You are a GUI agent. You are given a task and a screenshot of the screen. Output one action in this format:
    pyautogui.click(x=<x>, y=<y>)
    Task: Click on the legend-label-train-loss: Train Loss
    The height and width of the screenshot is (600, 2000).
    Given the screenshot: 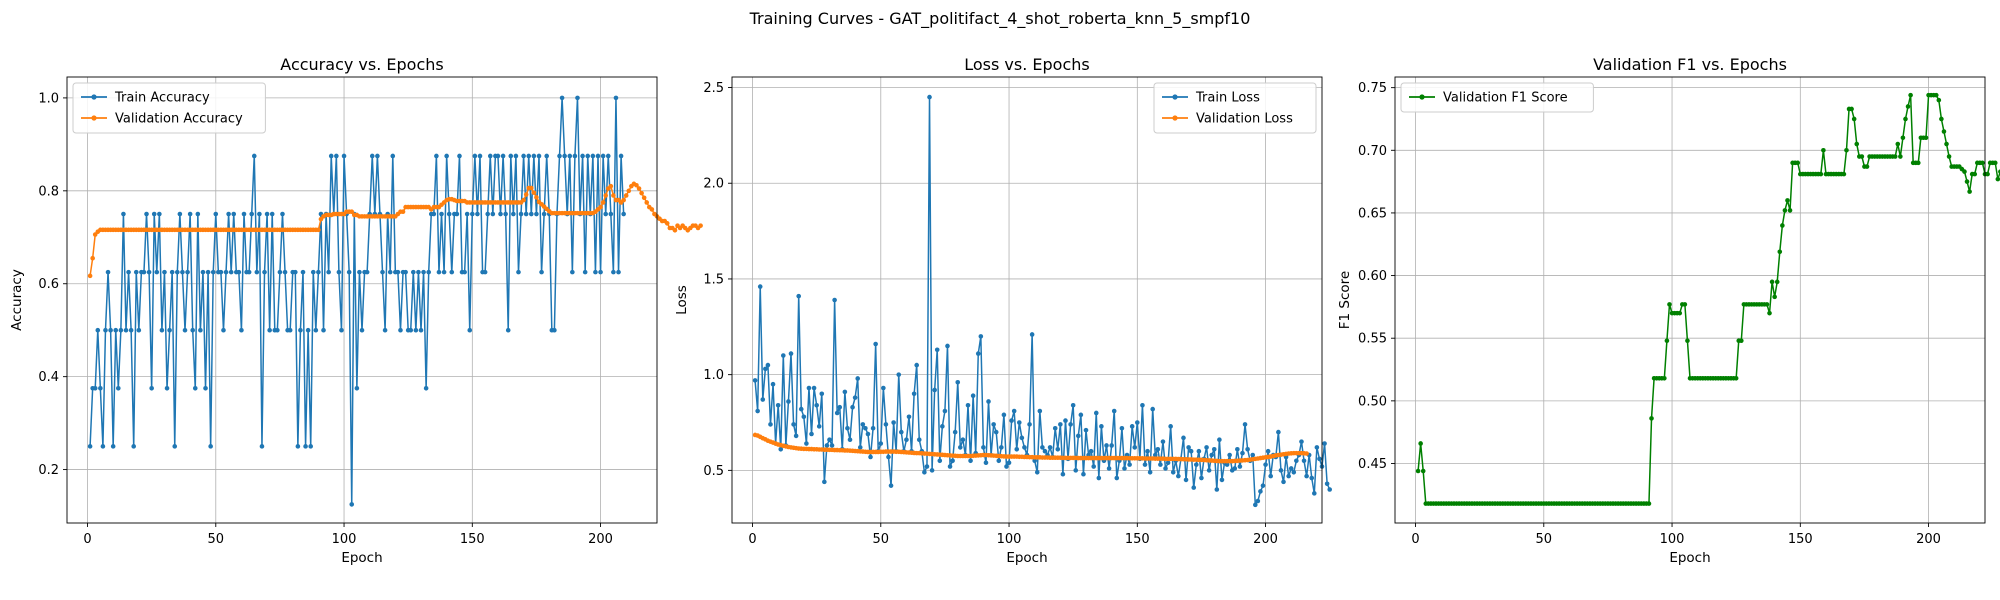 What is the action you would take?
    pyautogui.click(x=1227, y=98)
    